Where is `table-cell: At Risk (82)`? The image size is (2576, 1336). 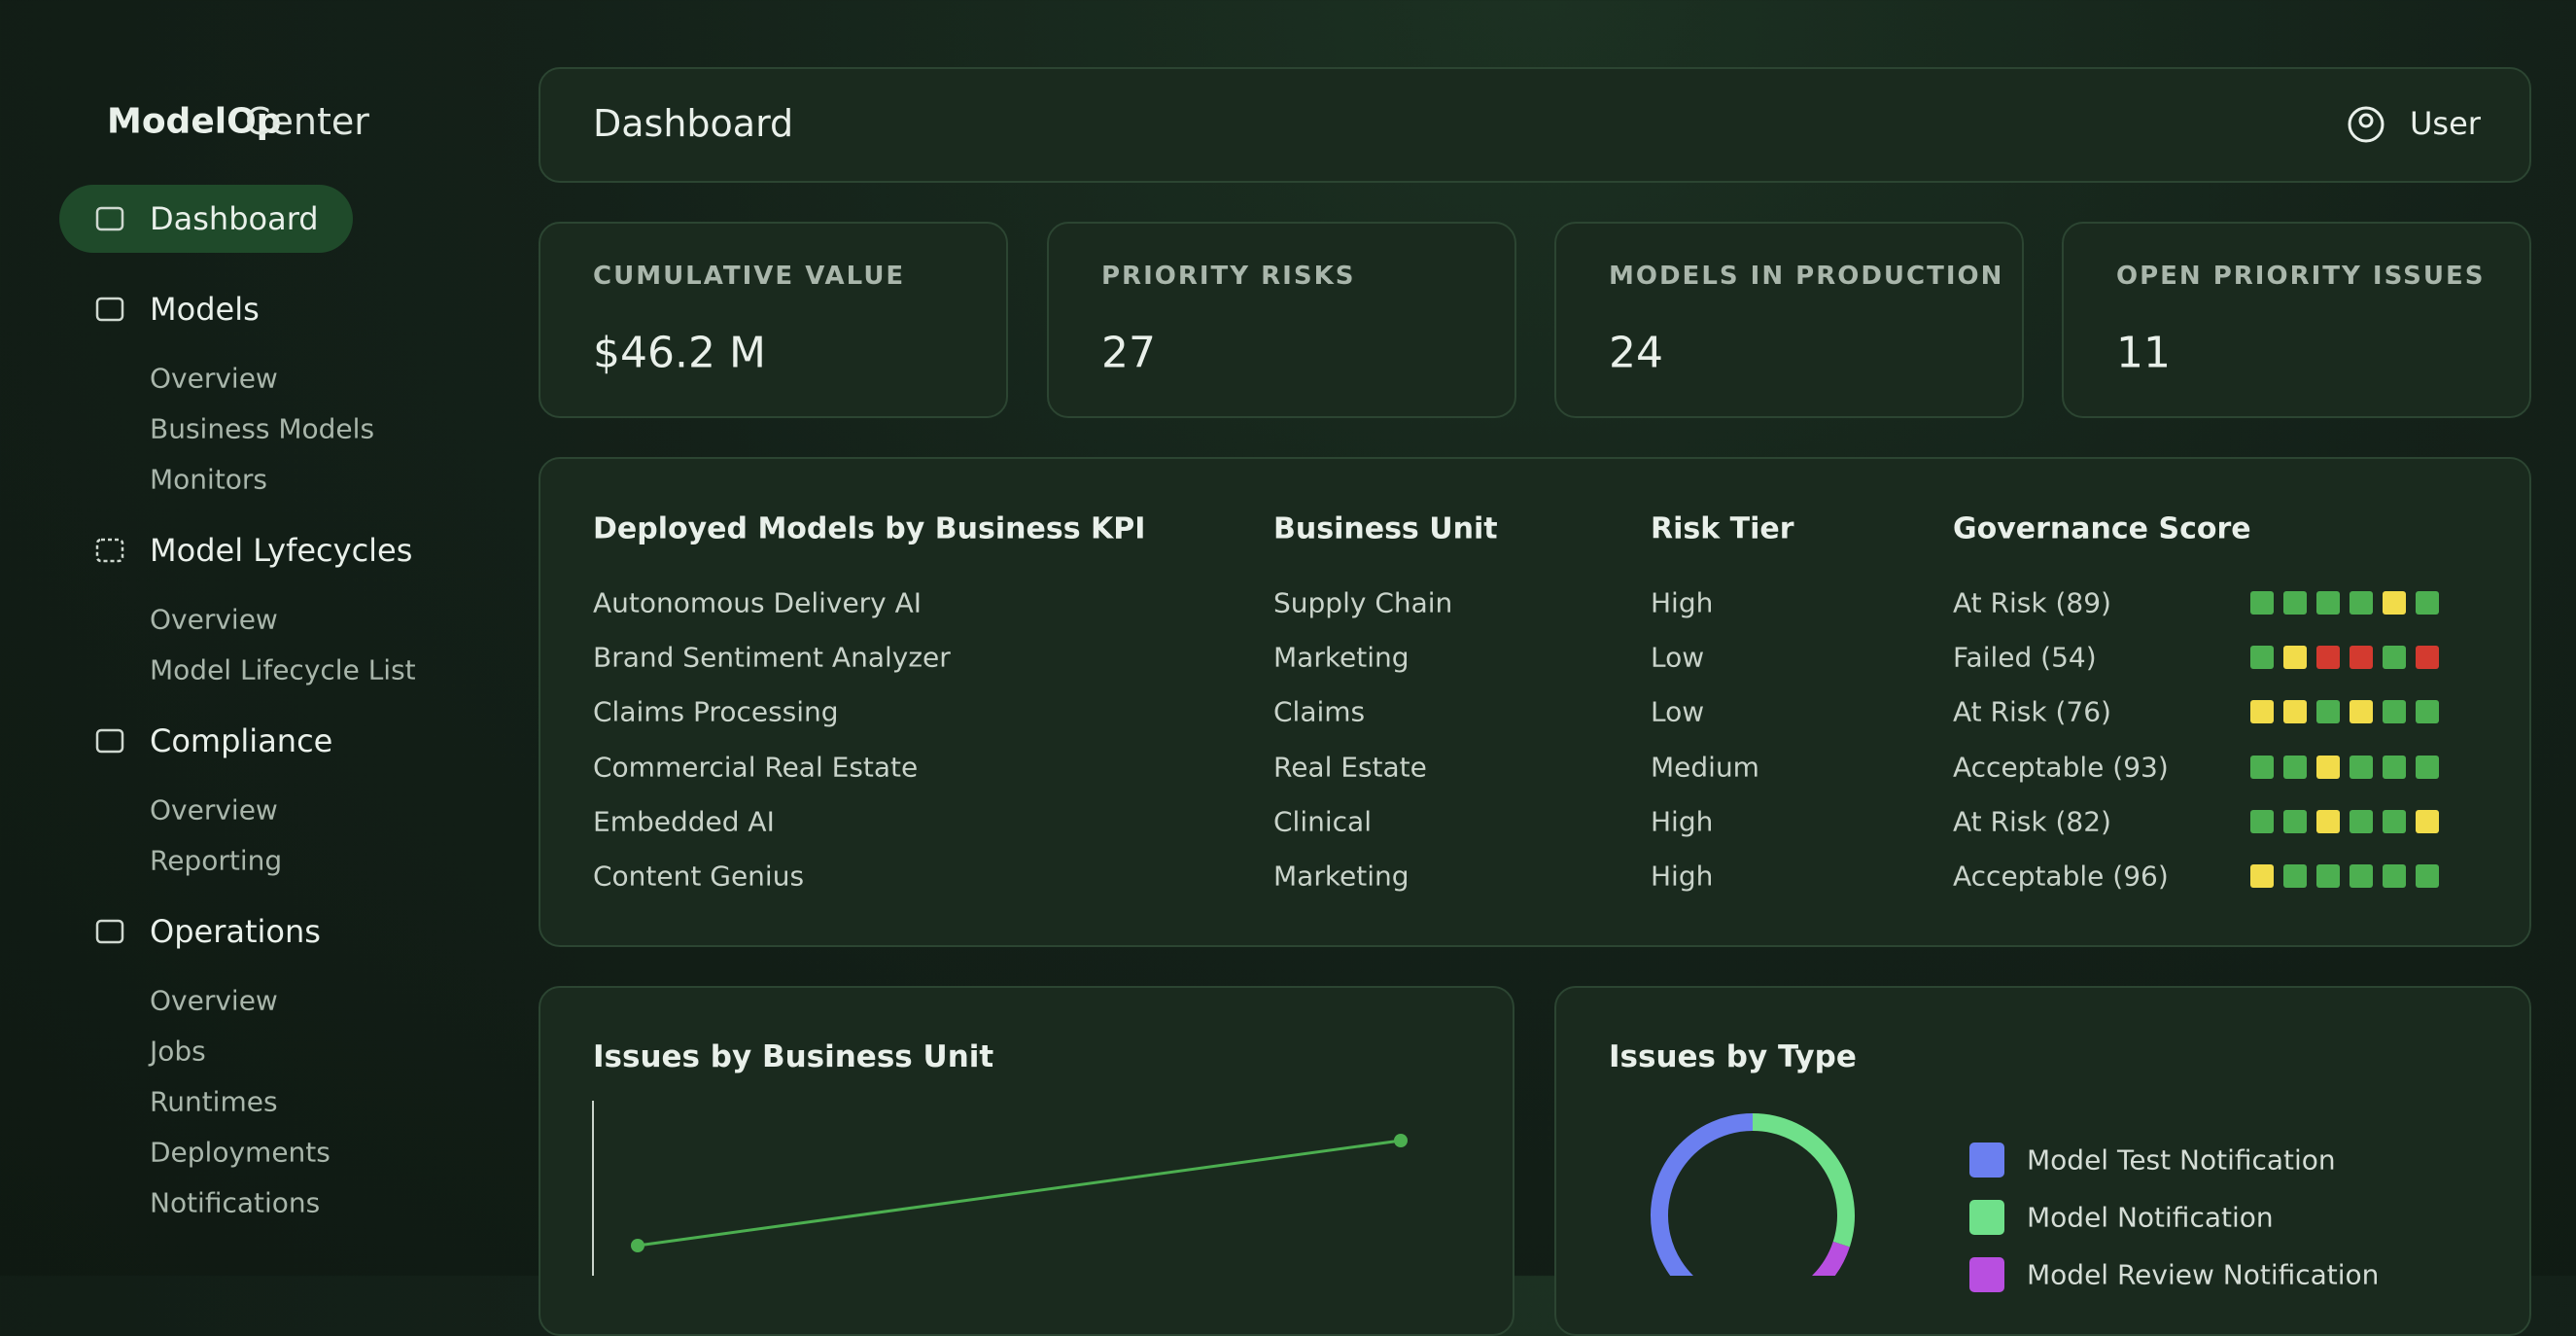 table-cell: At Risk (82) is located at coordinates (2032, 821).